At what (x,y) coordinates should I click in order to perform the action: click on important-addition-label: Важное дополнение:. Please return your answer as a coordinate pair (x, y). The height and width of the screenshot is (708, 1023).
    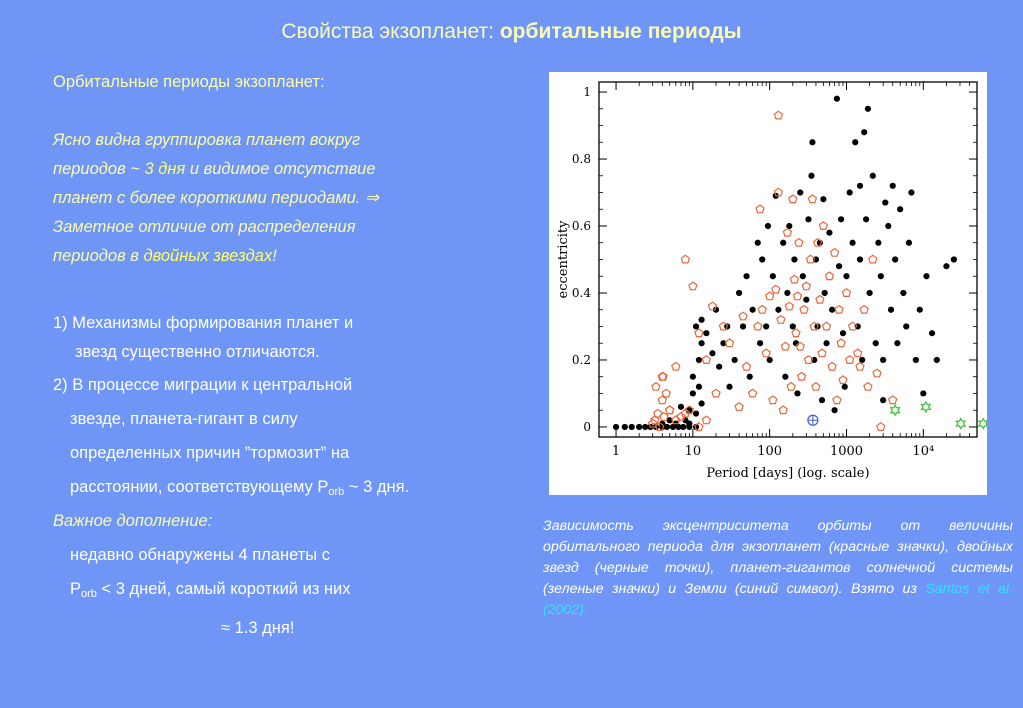
    Looking at the image, I should click on (133, 521).